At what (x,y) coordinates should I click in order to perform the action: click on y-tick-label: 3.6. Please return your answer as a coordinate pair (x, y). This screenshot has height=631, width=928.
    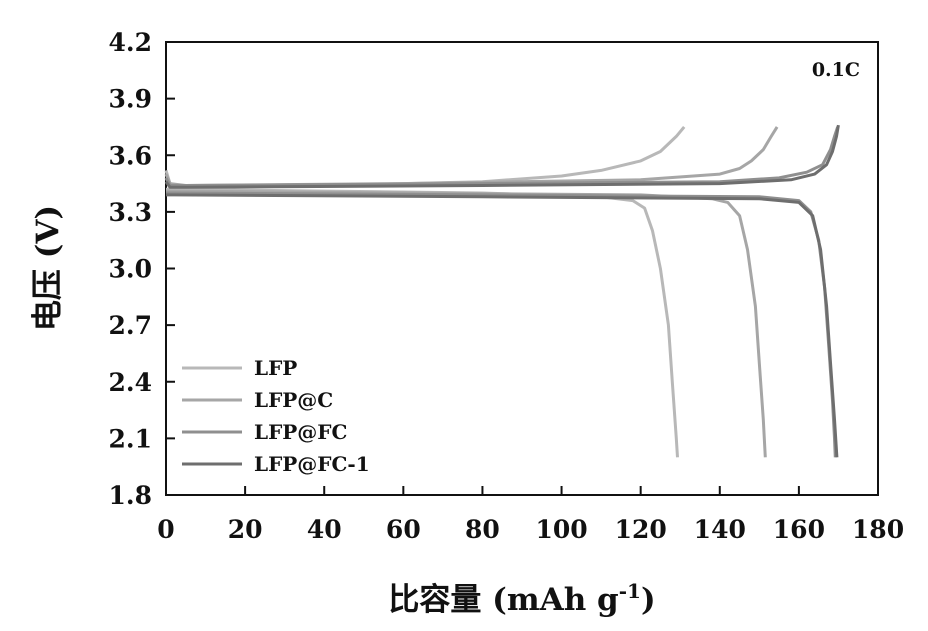
    Looking at the image, I should click on (131, 155).